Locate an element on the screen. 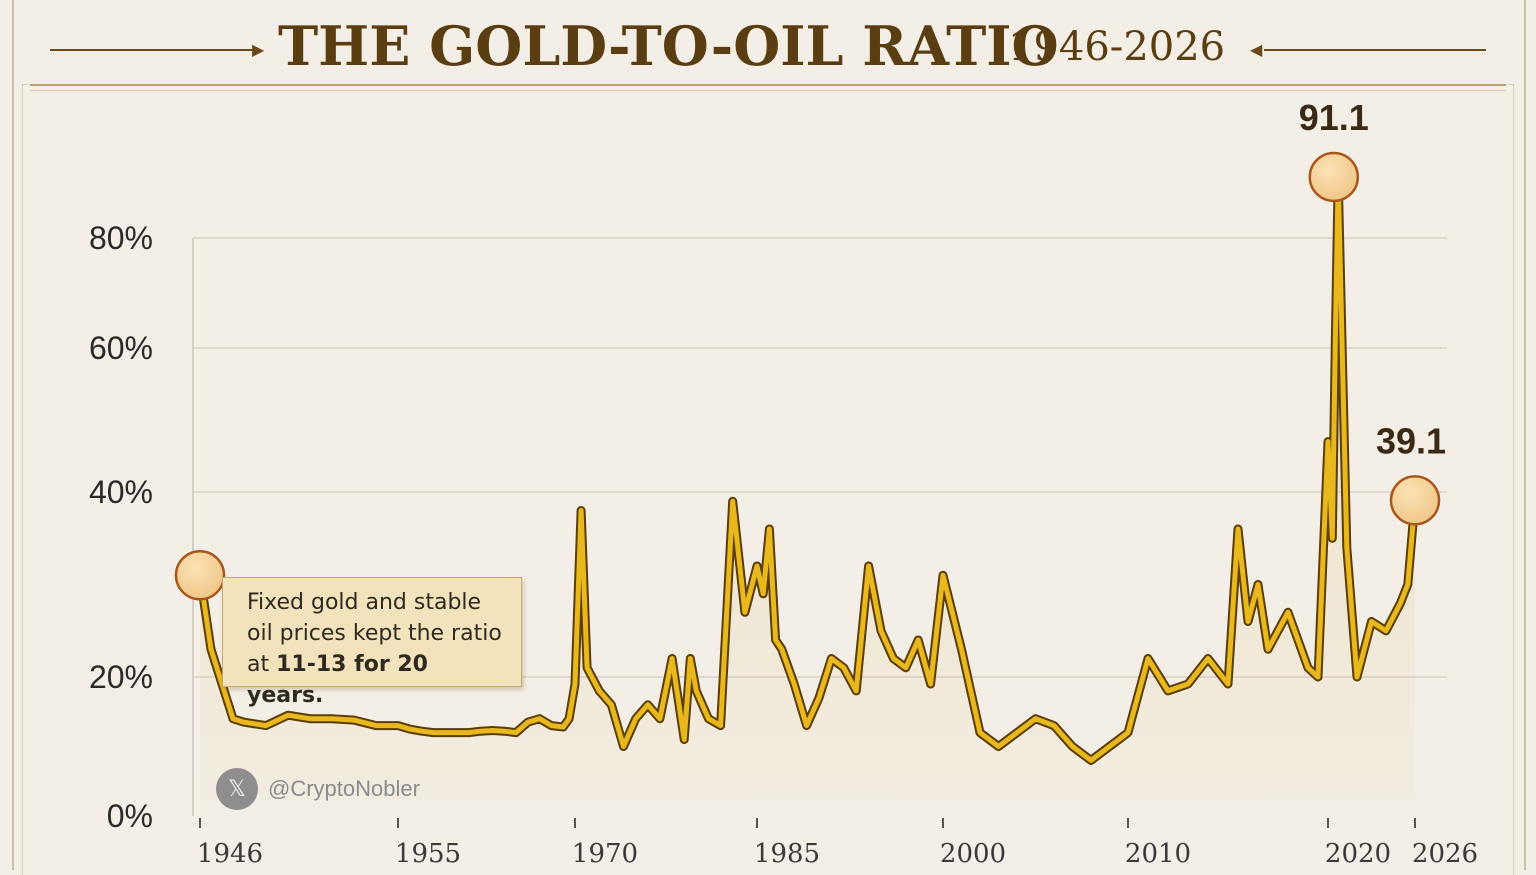 This screenshot has height=875, width=1536. right-arrow-line is located at coordinates (1375, 50).